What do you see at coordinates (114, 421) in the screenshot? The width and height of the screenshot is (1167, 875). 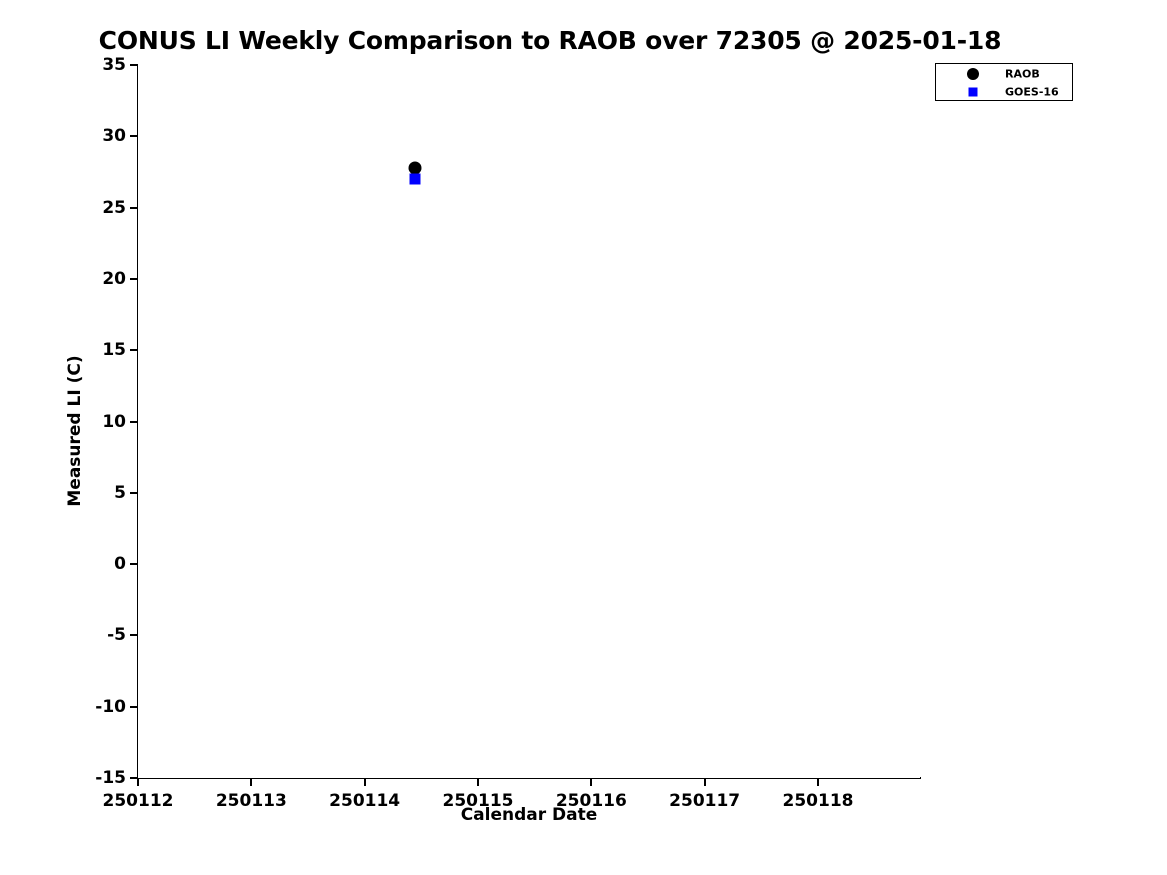 I see `y-tick-label: 10` at bounding box center [114, 421].